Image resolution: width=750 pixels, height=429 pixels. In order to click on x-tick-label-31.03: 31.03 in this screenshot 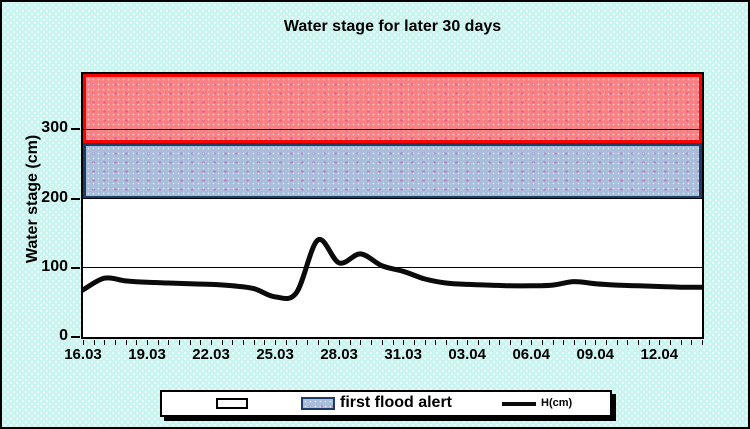, I will do `click(403, 354)`.